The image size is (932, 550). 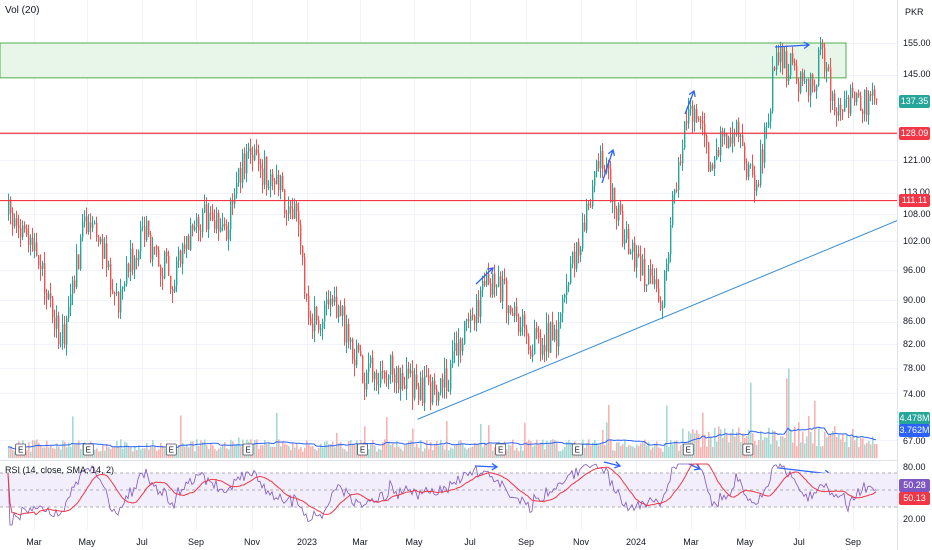 I want to click on rsi-indicator-label: RSI (14, close, SMA, 14, 2), so click(x=60, y=470).